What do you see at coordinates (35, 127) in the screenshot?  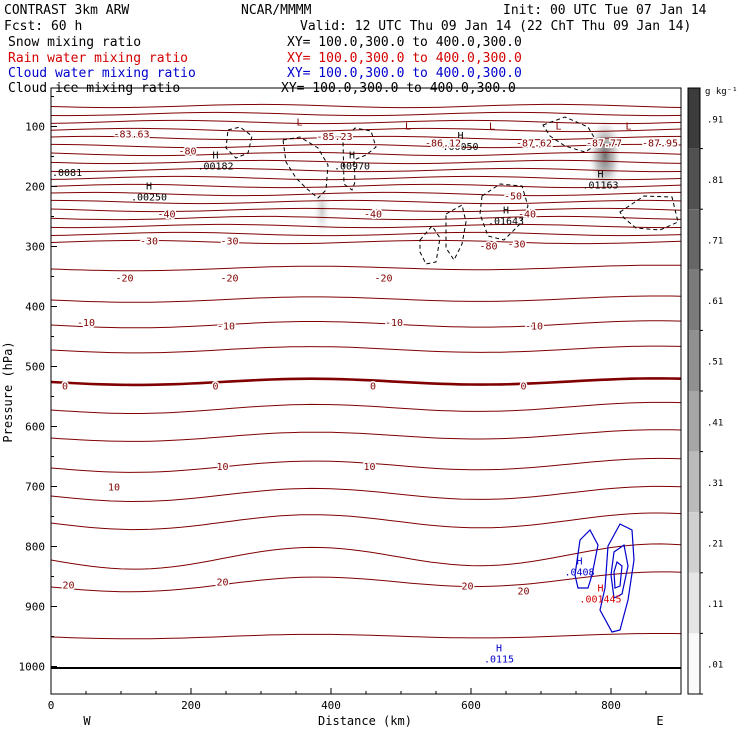 I see `y-tick-label: 100` at bounding box center [35, 127].